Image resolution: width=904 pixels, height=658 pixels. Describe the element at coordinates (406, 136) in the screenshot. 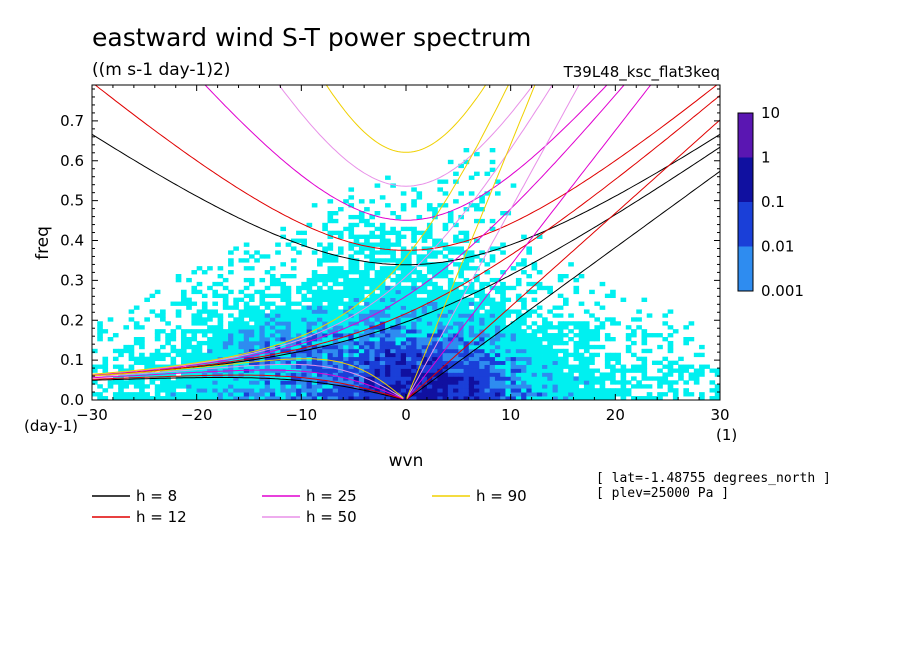

I see `dispersion-curve-h50` at that location.